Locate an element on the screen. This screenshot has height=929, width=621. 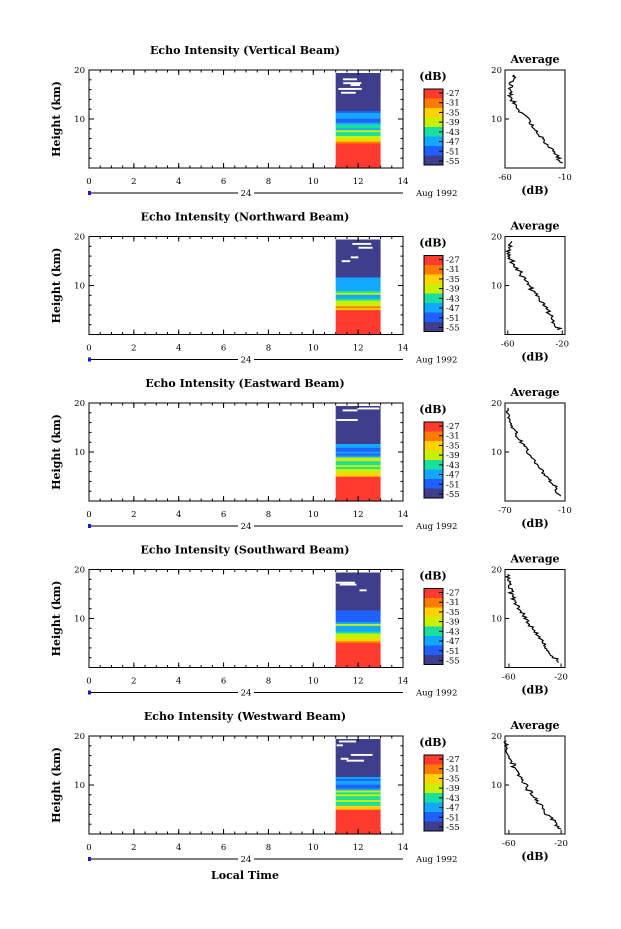
colorbar-tick-label: -39 is located at coordinates (453, 123).